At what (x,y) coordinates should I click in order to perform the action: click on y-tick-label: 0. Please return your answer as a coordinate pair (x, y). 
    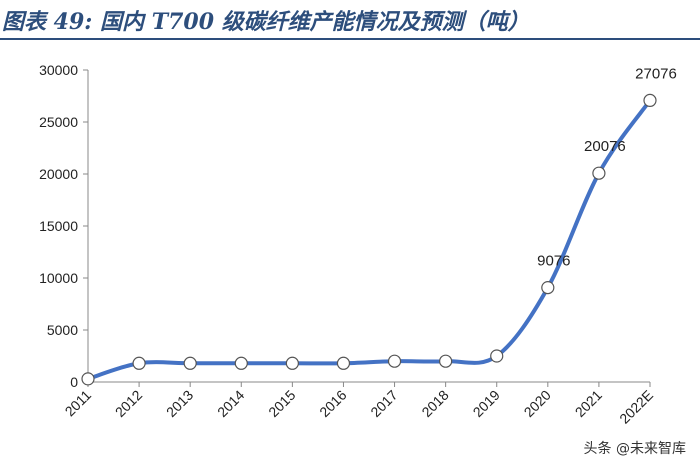
    Looking at the image, I should click on (74, 382).